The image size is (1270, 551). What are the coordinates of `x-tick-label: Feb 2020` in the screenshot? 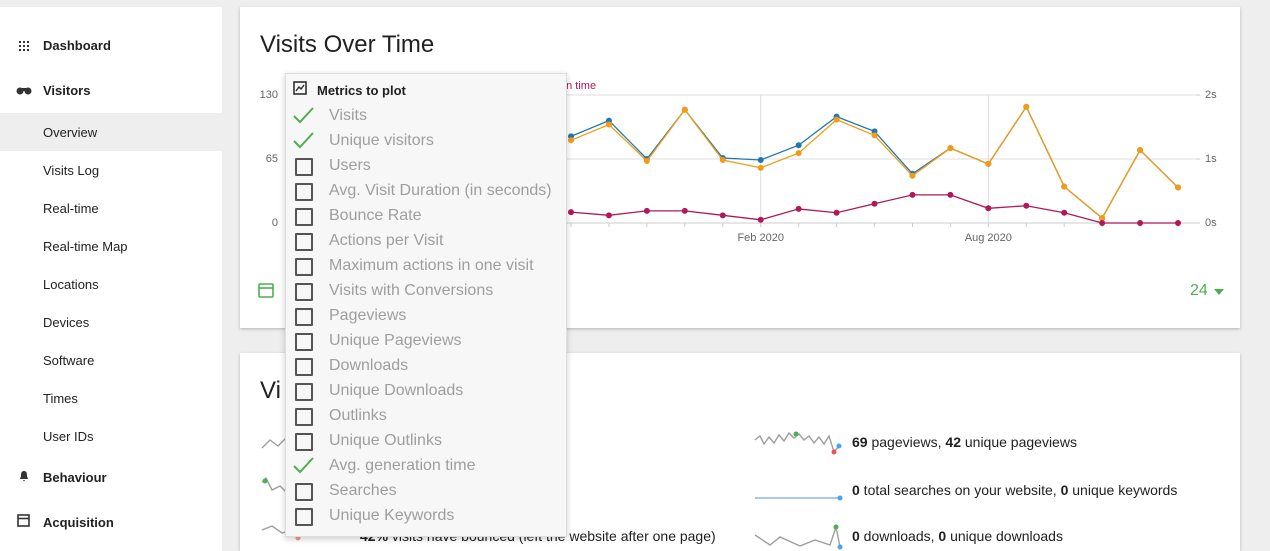 It's located at (760, 238).